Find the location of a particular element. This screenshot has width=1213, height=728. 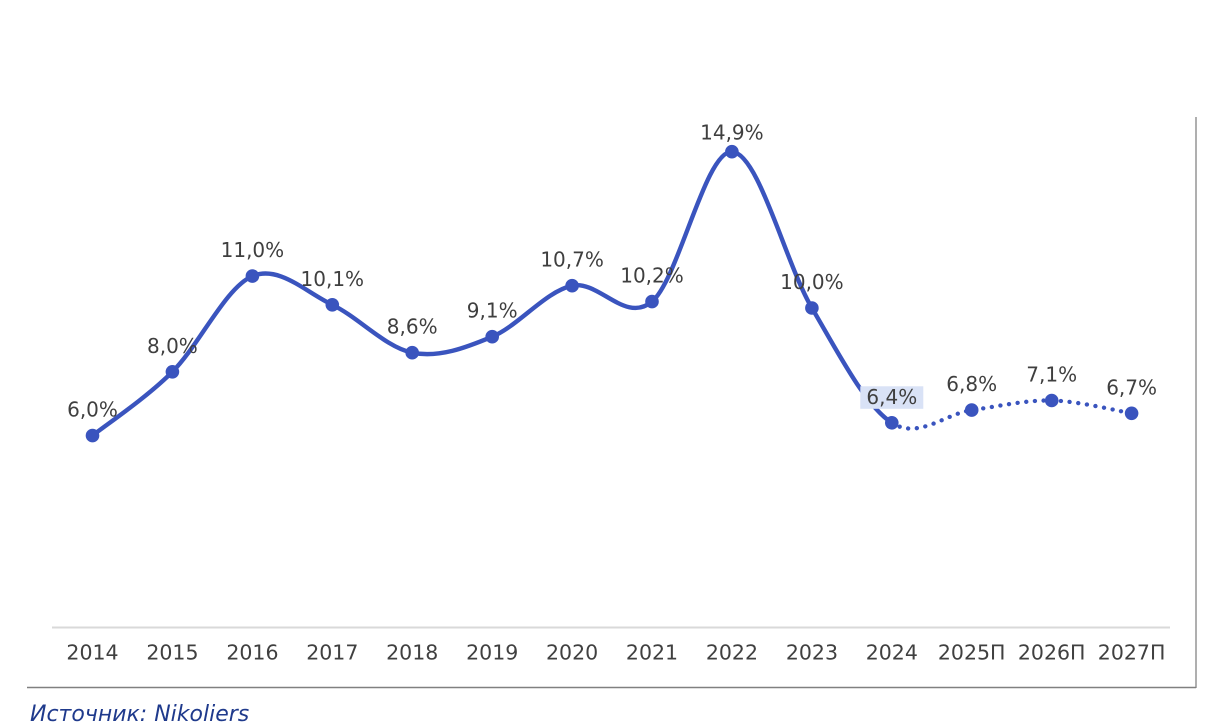

x-tick-label: 2025П is located at coordinates (972, 653).